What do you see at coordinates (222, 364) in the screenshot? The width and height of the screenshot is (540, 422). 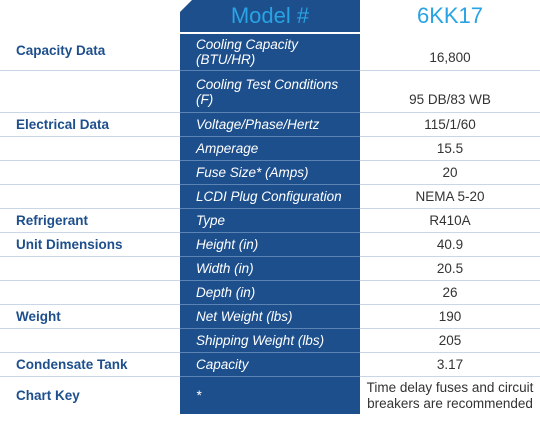 I see `row-property: Capacity` at bounding box center [222, 364].